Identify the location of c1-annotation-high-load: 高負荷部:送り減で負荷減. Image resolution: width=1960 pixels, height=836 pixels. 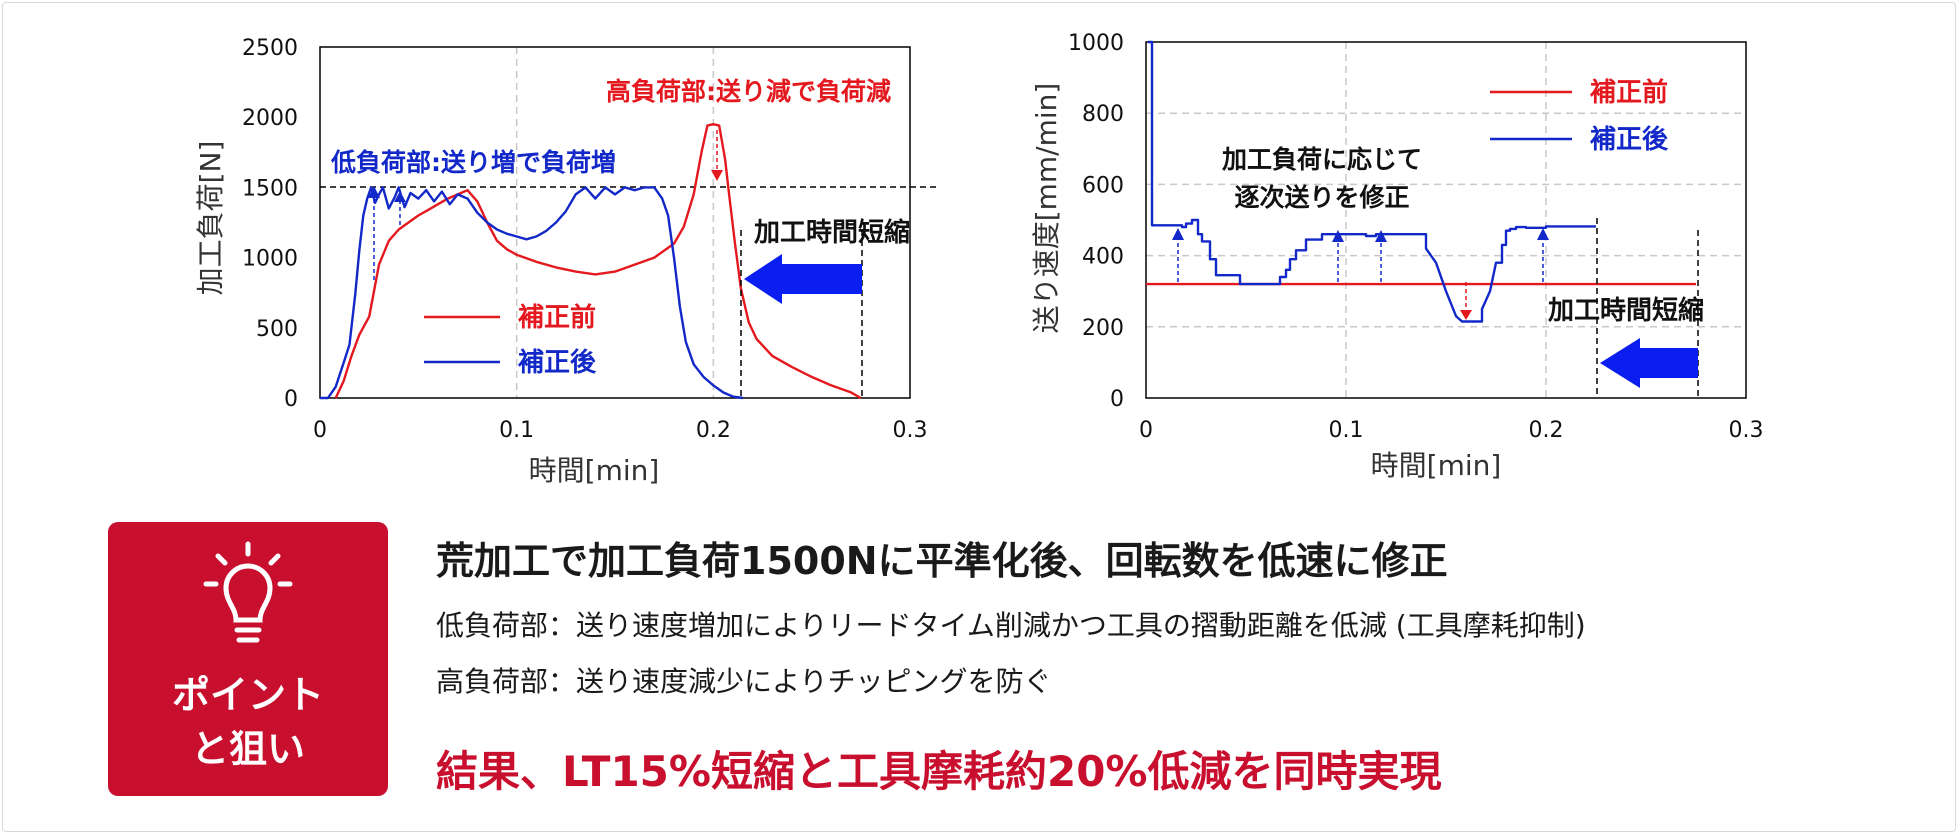
(748, 91).